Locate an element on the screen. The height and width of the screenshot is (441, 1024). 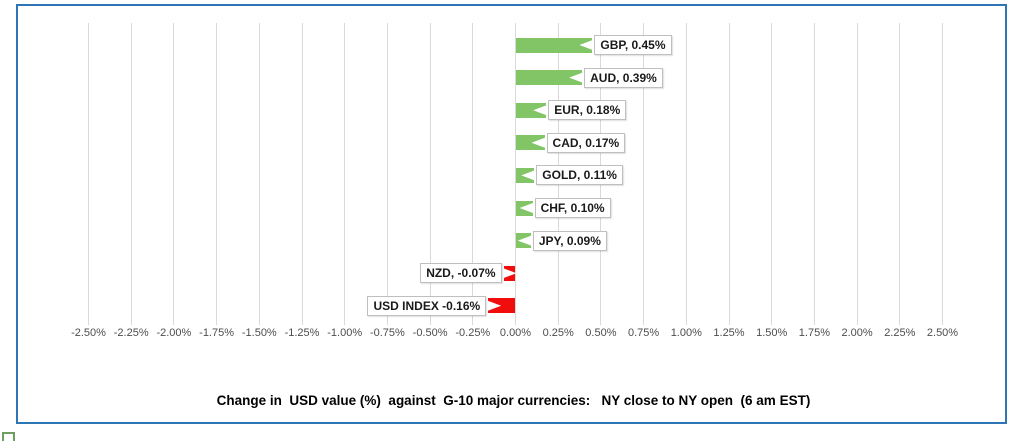
x-axis-tick-label: -0.75% is located at coordinates (387, 333).